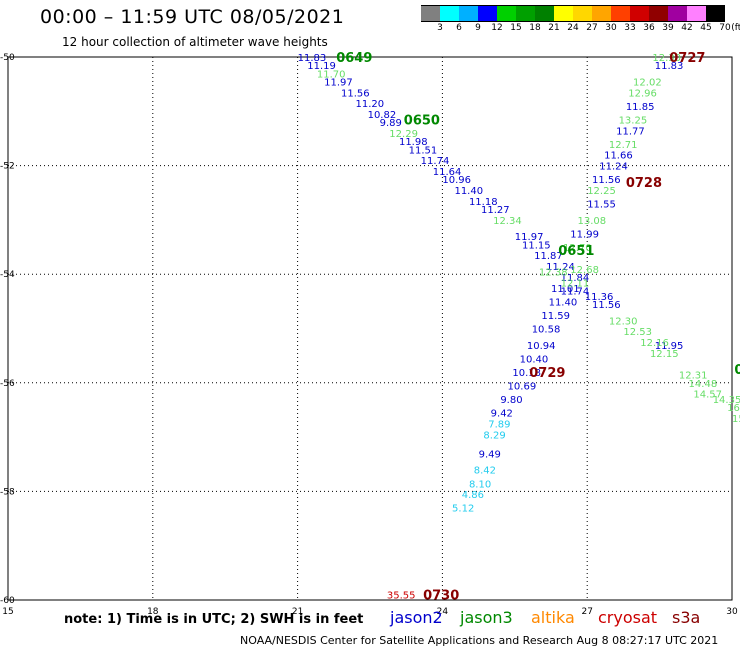 Image resolution: width=740 pixels, height=650 pixels. I want to click on wave-height-value: 4.86, so click(473, 495).